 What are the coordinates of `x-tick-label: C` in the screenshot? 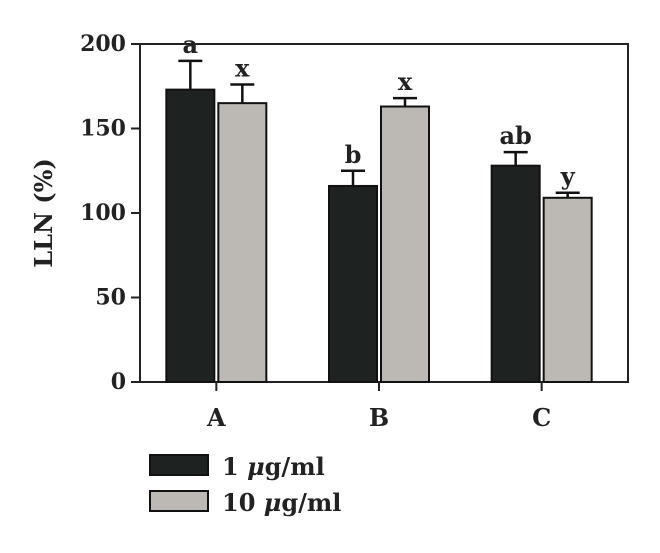 It's located at (541, 417).